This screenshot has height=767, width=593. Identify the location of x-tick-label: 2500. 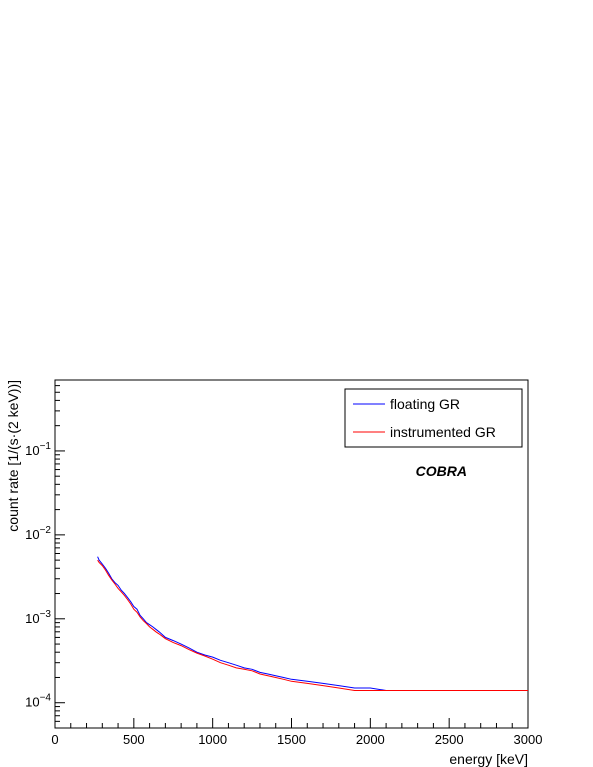
(449, 739).